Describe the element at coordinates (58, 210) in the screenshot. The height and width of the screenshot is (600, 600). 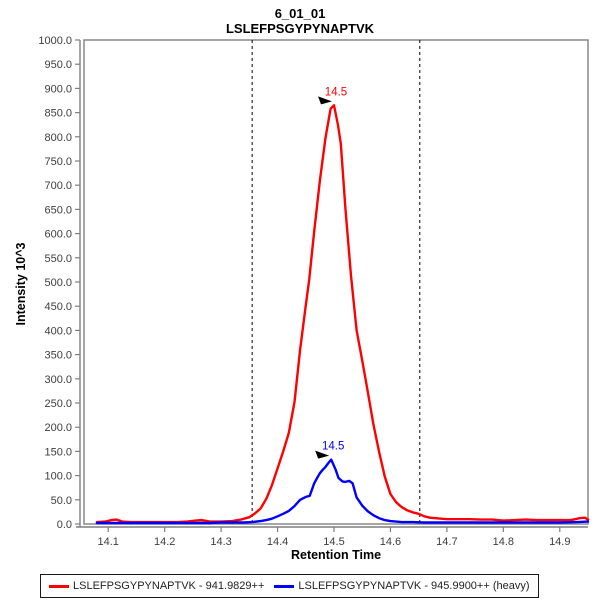
I see `y-tick-label: 650.0` at that location.